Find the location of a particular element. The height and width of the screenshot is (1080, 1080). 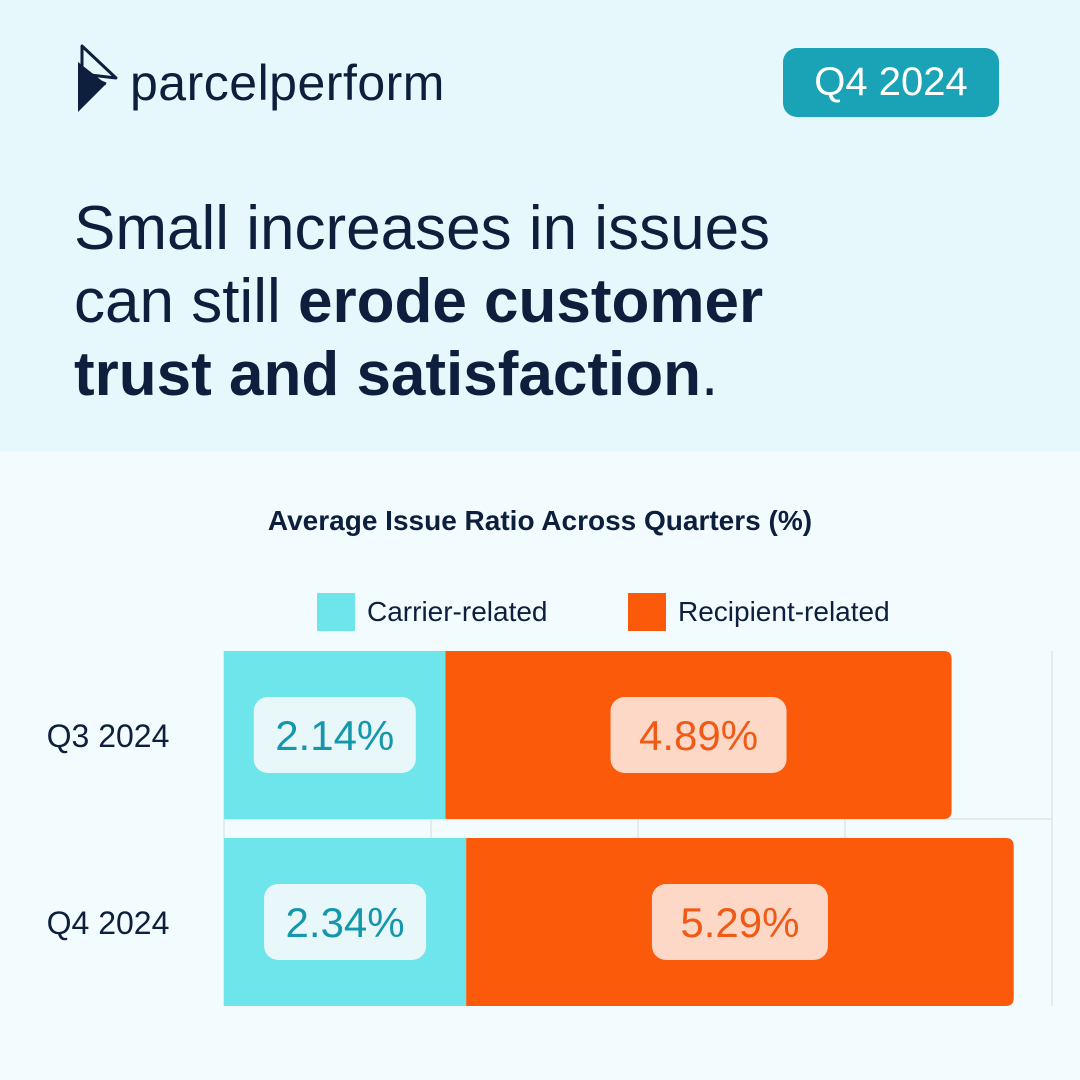

data-label-carrier: 2.14% is located at coordinates (334, 735).